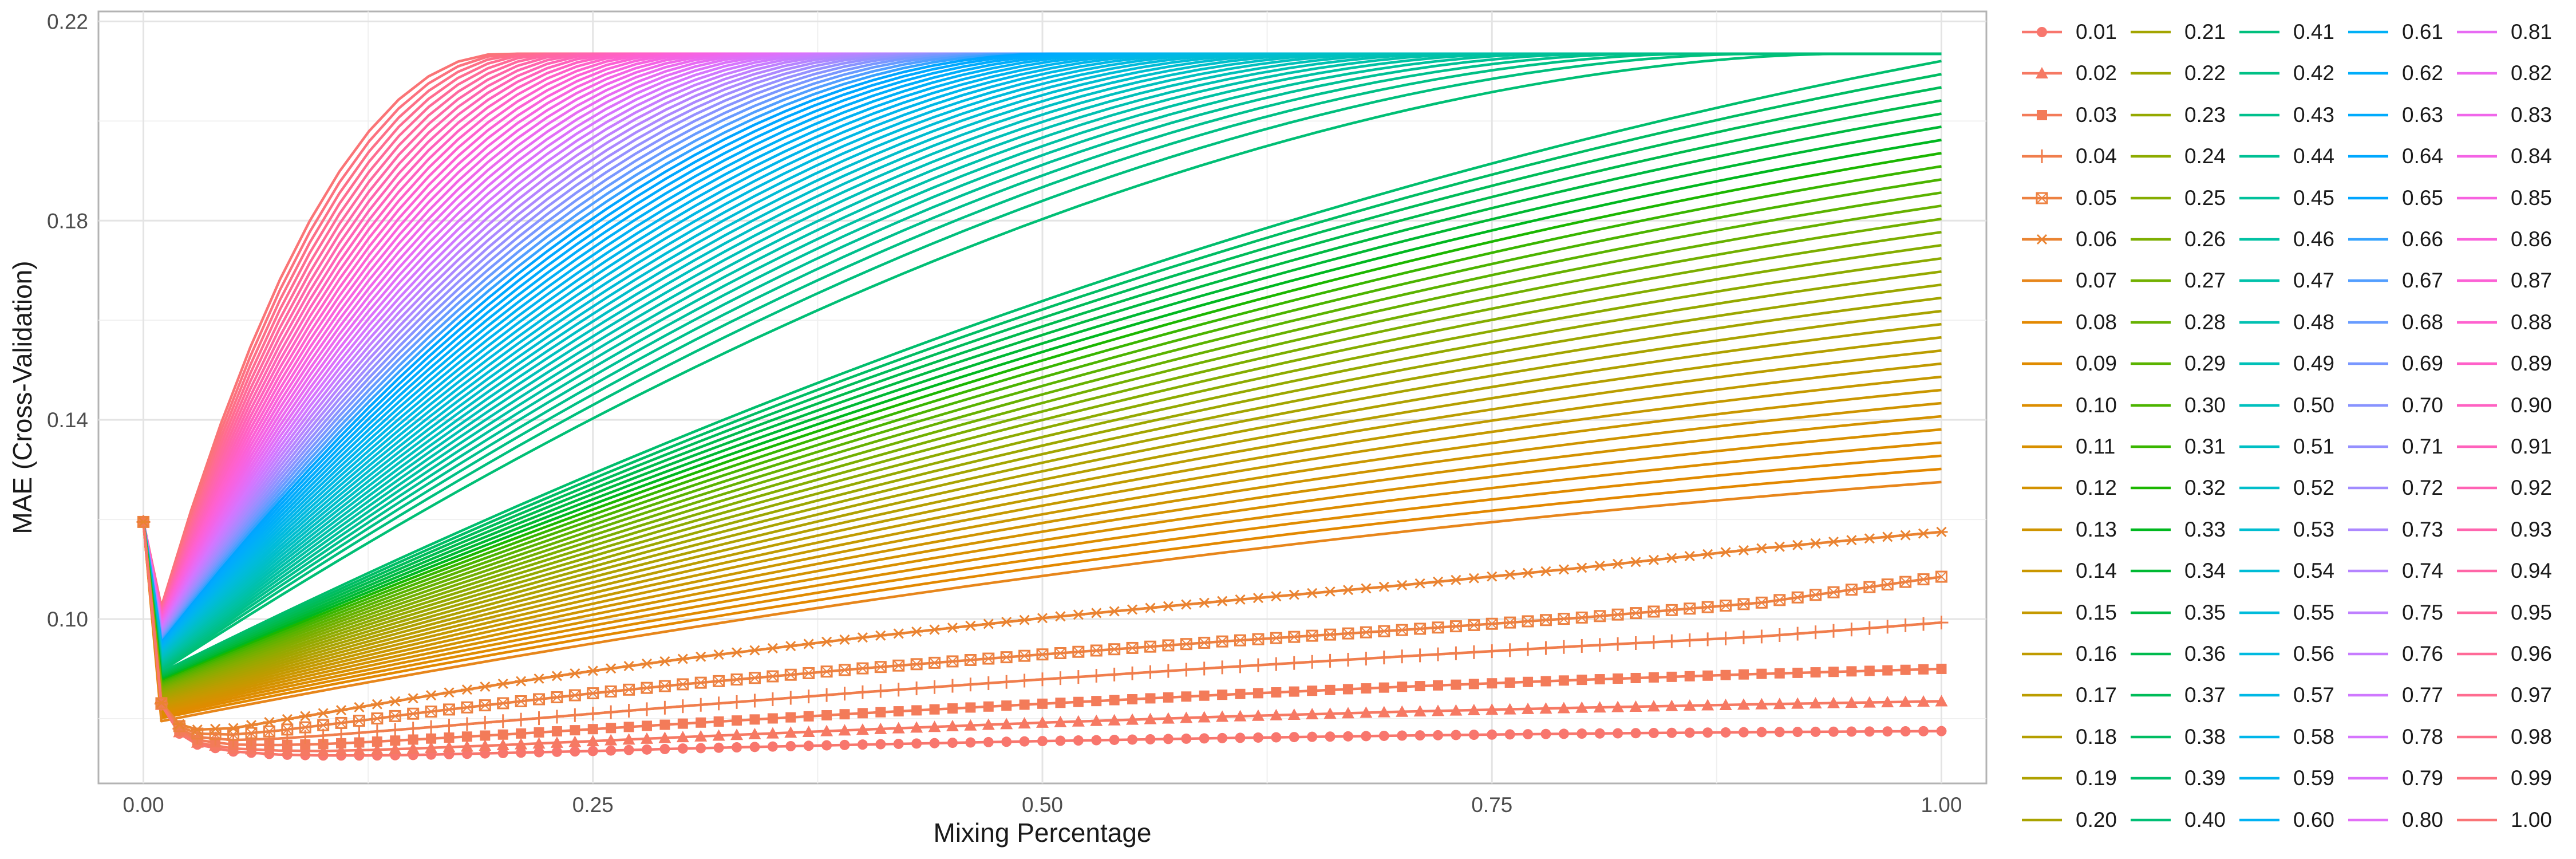 The width and height of the screenshot is (2576, 859). What do you see at coordinates (2510, 820) in the screenshot?
I see `legend-item-1.00: 1.00` at bounding box center [2510, 820].